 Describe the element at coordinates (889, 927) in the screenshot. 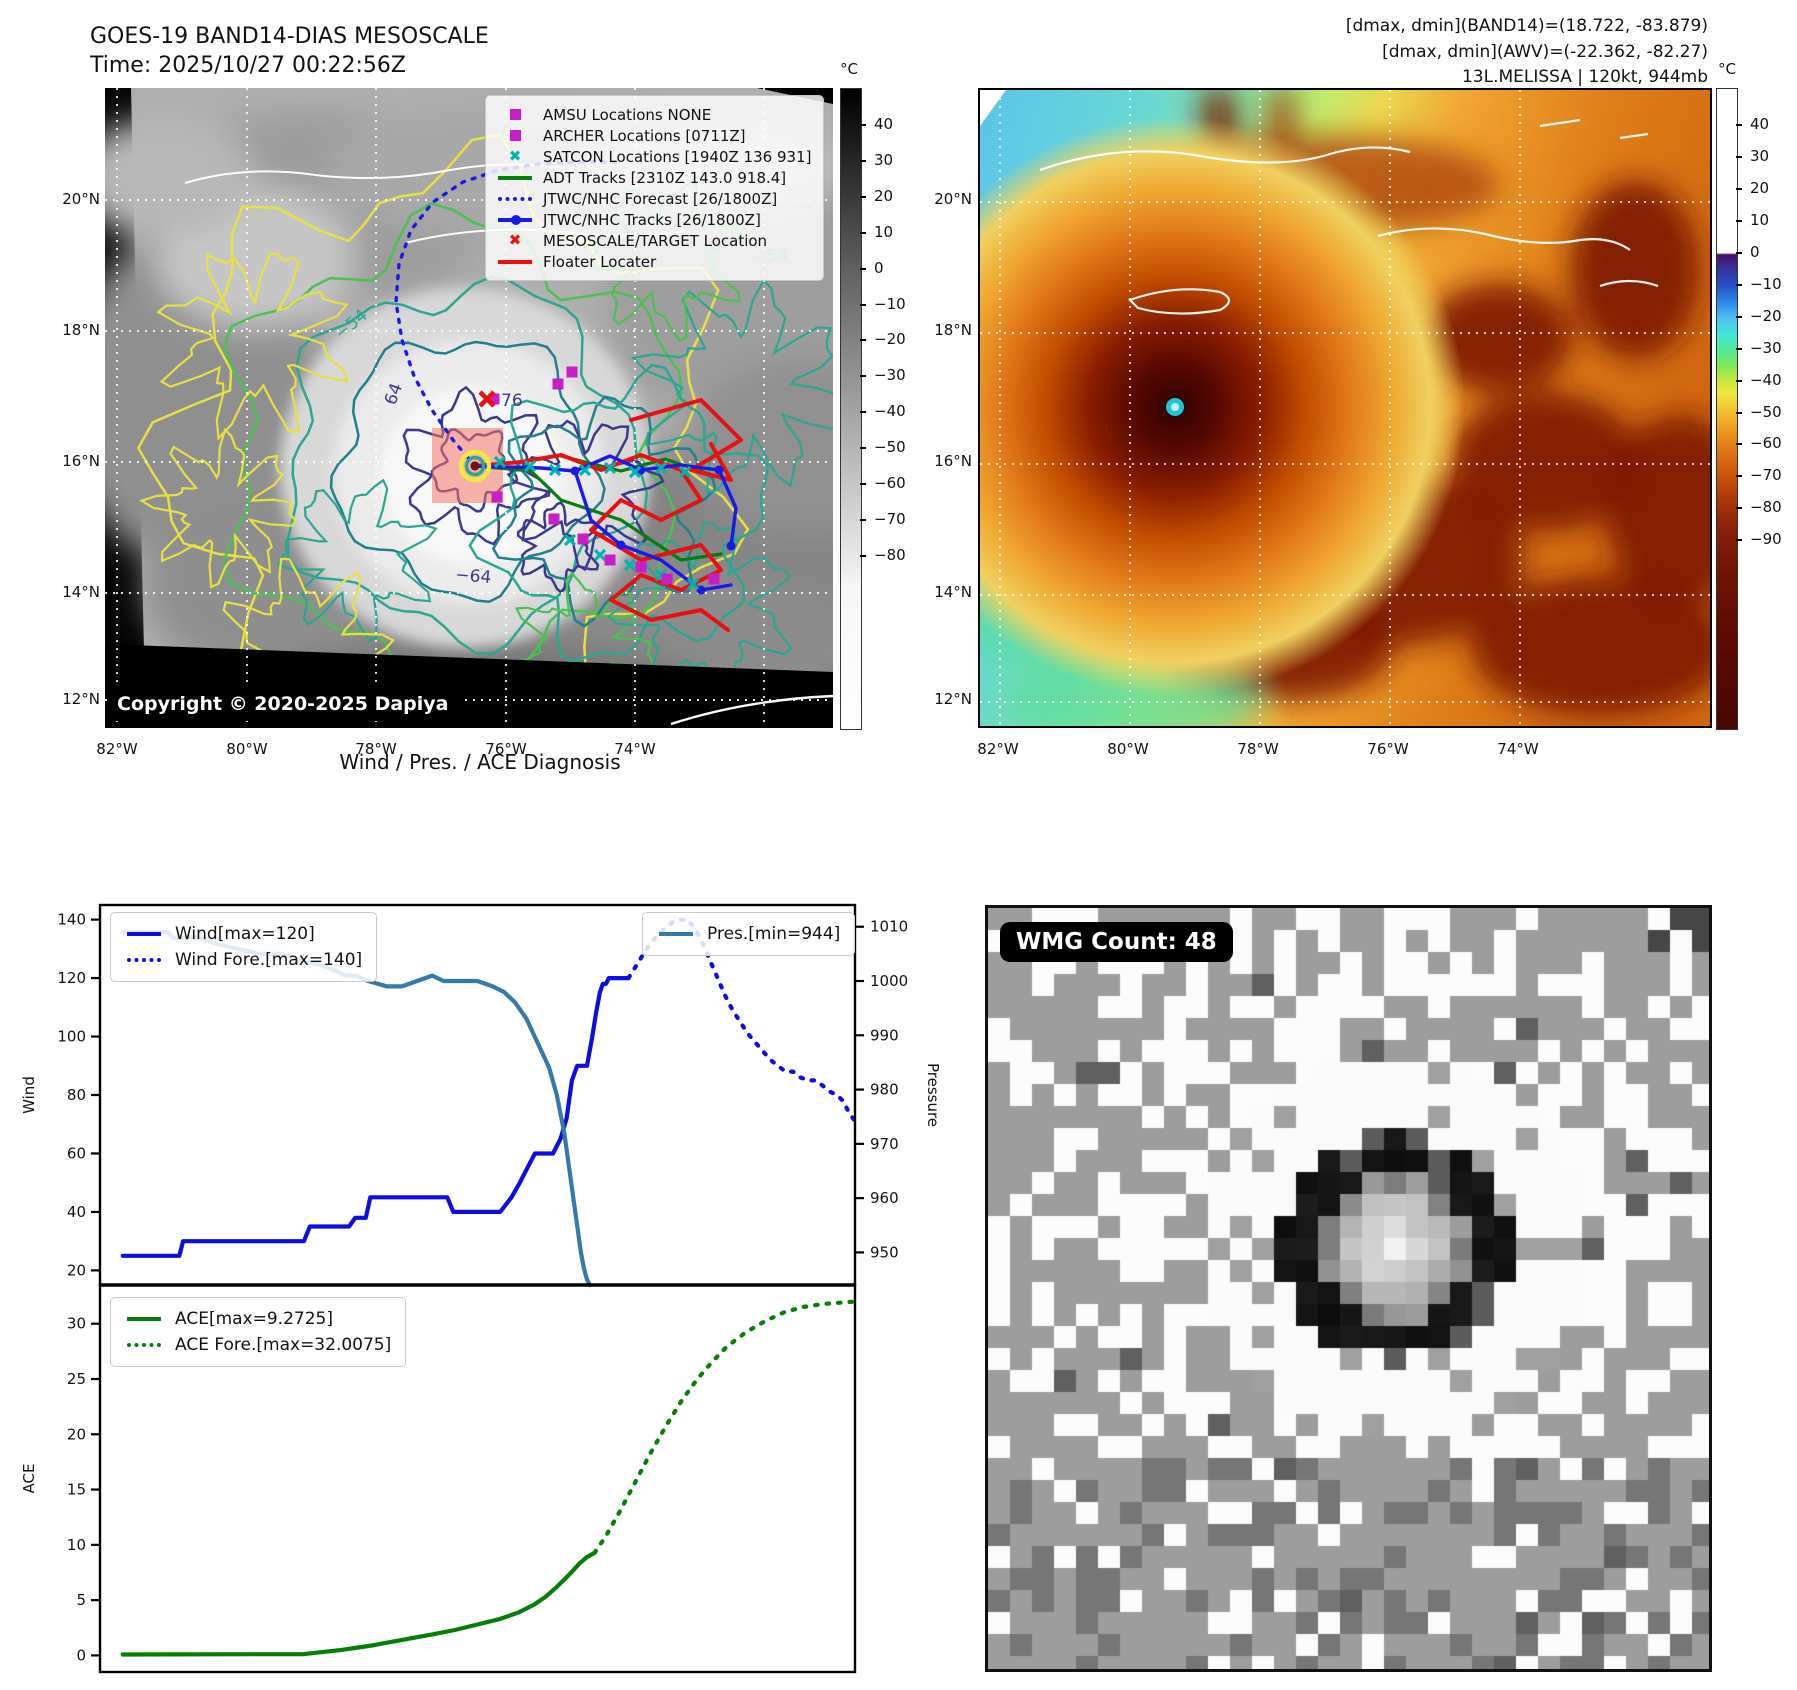

I see `tick-label: 1010` at that location.